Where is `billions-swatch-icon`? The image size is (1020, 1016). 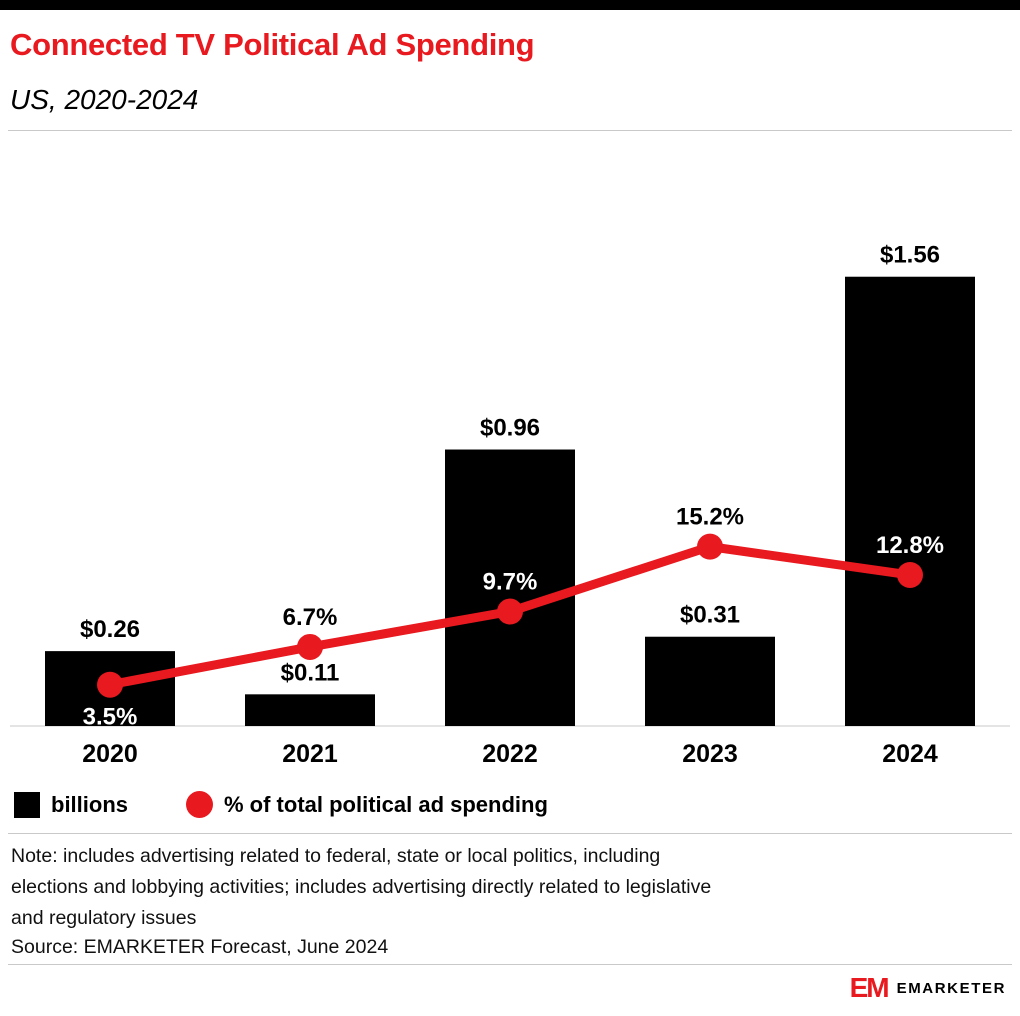
billions-swatch-icon is located at coordinates (27, 804).